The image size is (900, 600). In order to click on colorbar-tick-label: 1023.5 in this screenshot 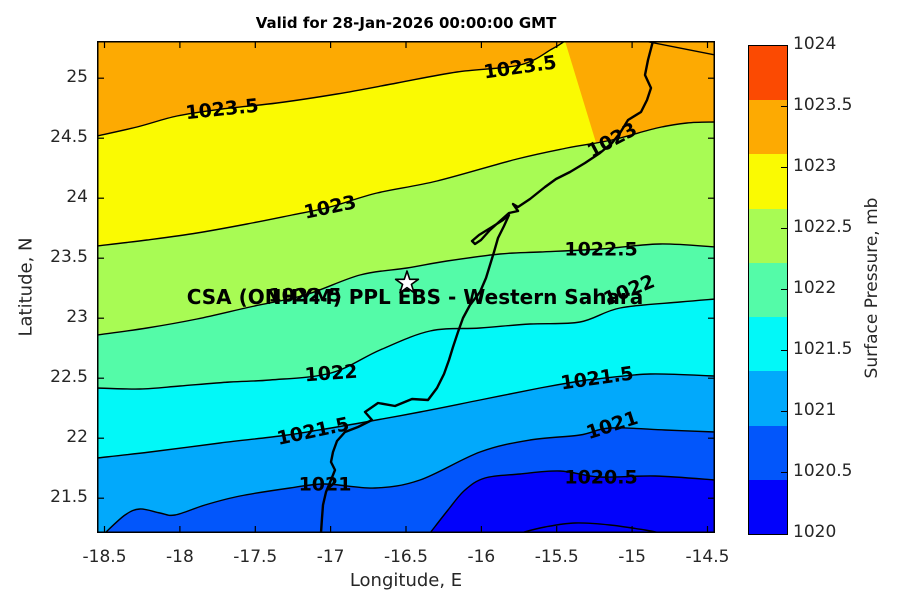, I will do `click(823, 105)`.